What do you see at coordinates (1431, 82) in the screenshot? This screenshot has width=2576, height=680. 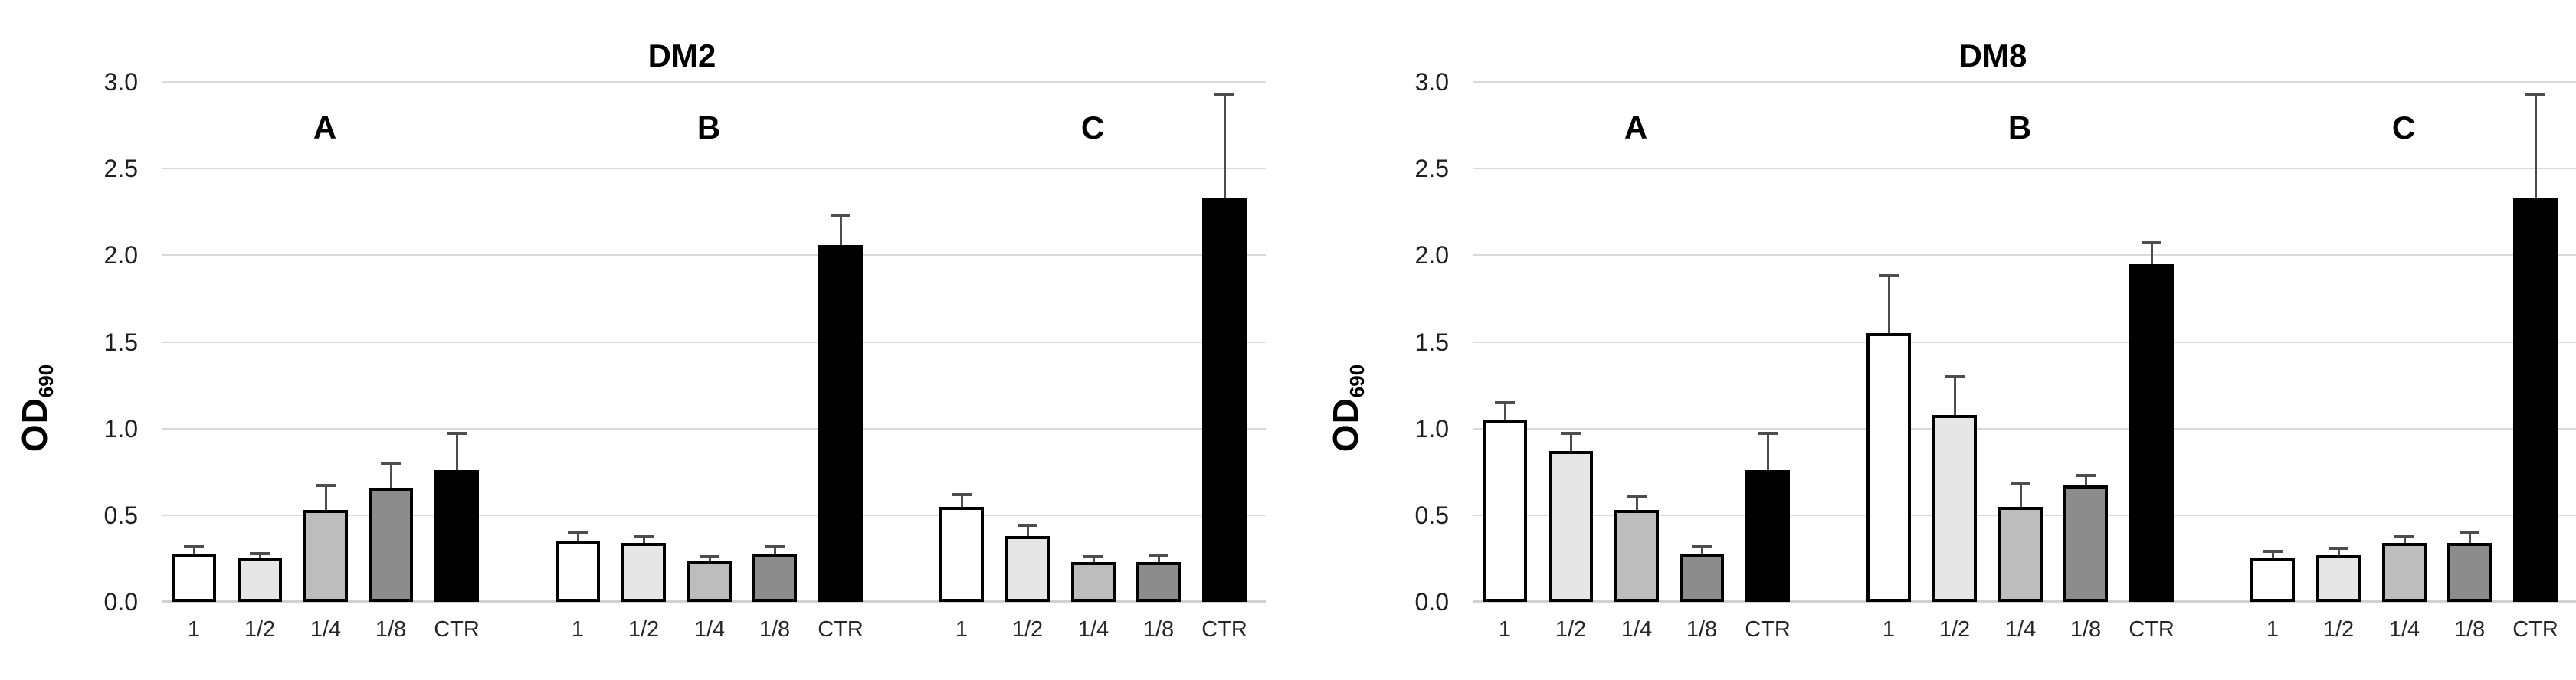 I see `y-tick-label: 3.0` at bounding box center [1431, 82].